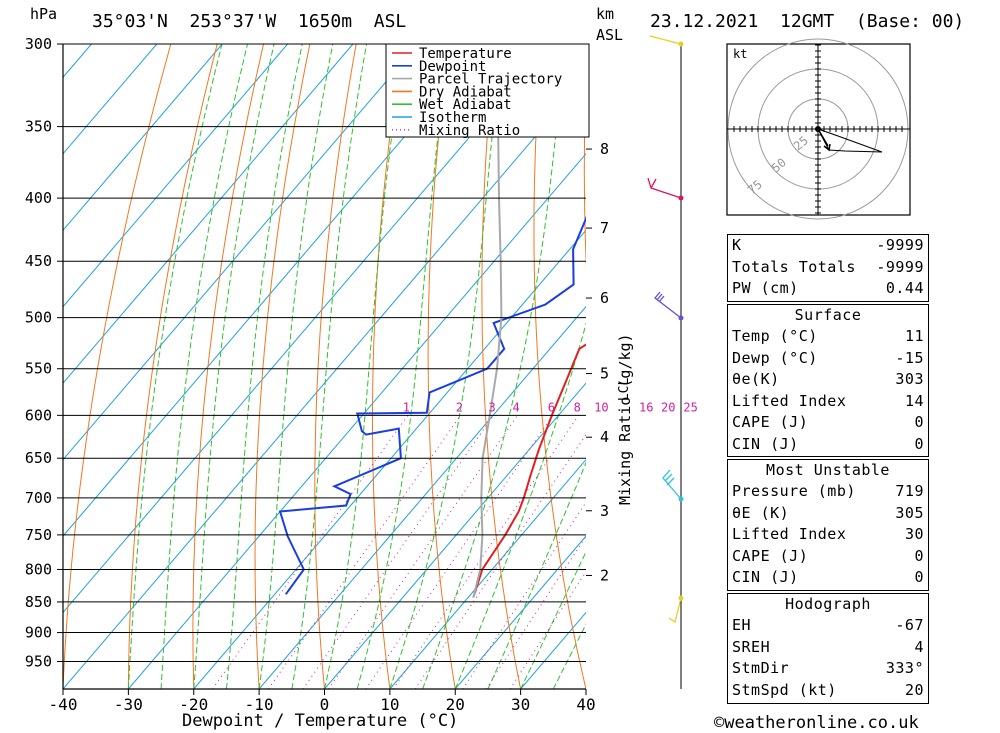  Describe the element at coordinates (828, 445) in the screenshot. I see `surface-row: CIN (J) 0` at that location.